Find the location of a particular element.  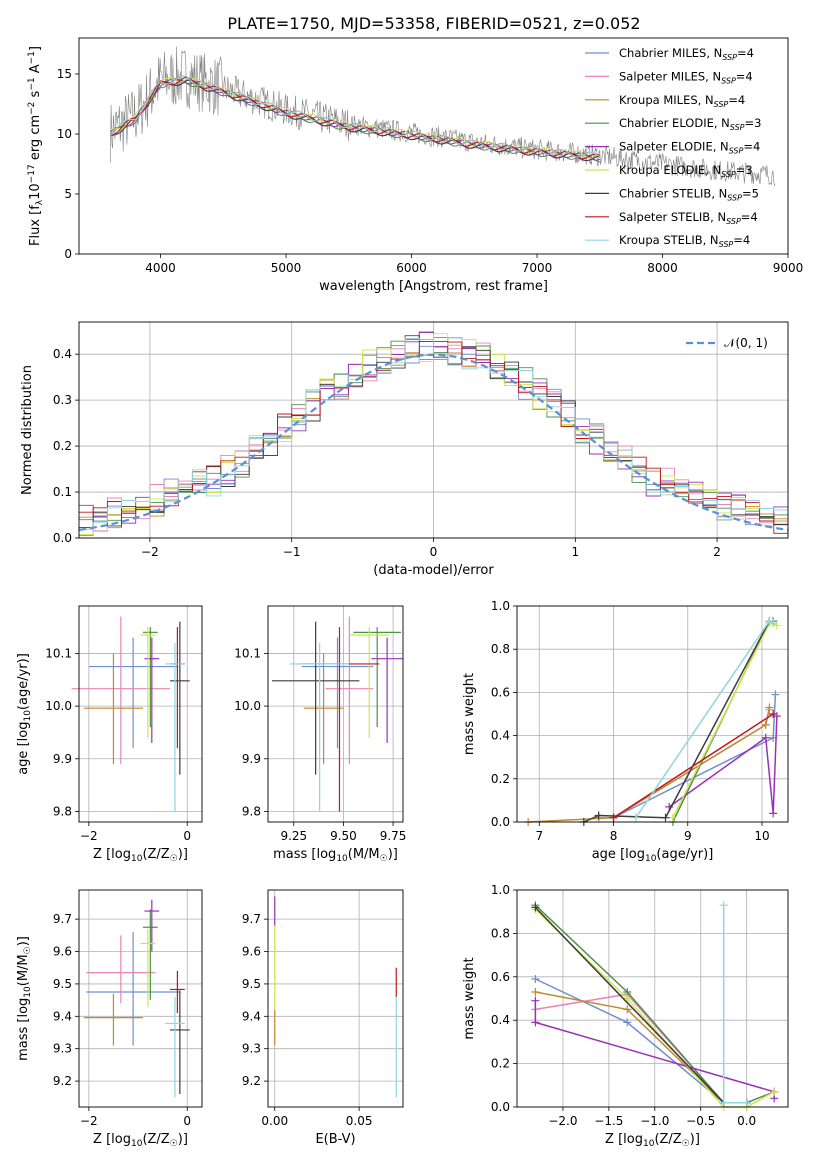

x-tick-label: 7000 is located at coordinates (537, 268).